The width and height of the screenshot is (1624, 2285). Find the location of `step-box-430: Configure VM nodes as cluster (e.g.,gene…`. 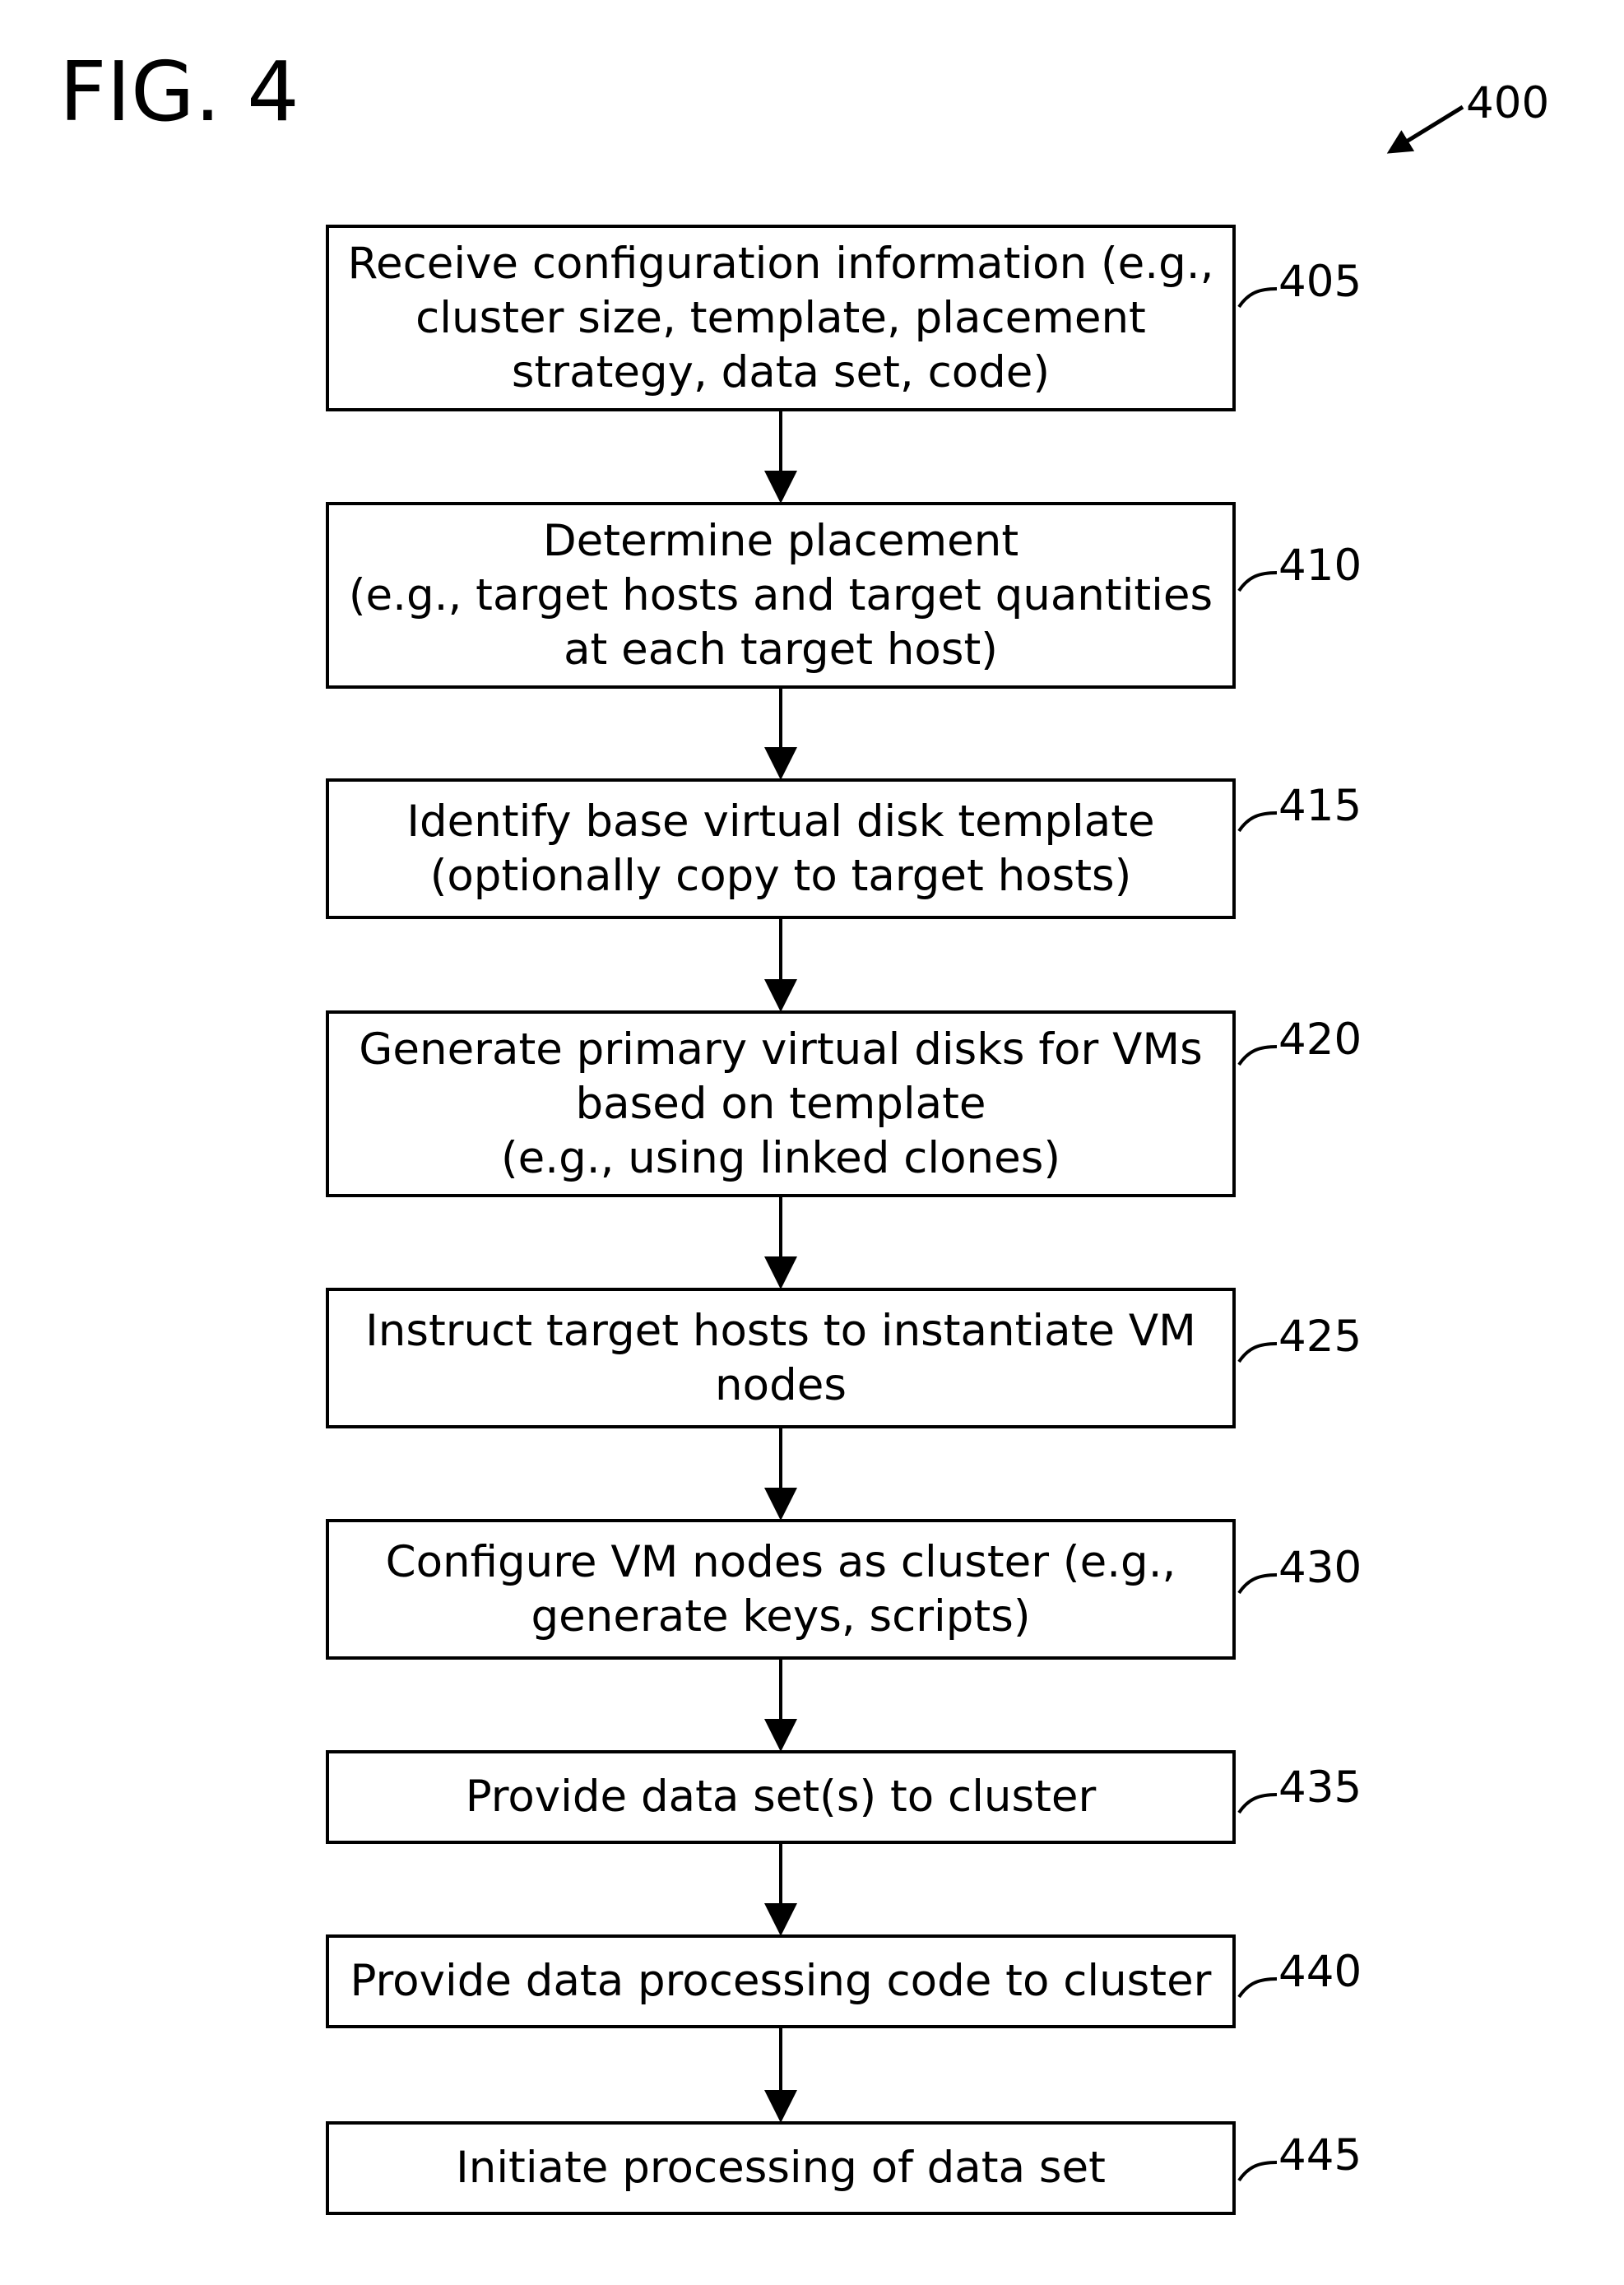

step-box-430: Configure VM nodes as cluster (e.g.,gene… is located at coordinates (781, 1589).